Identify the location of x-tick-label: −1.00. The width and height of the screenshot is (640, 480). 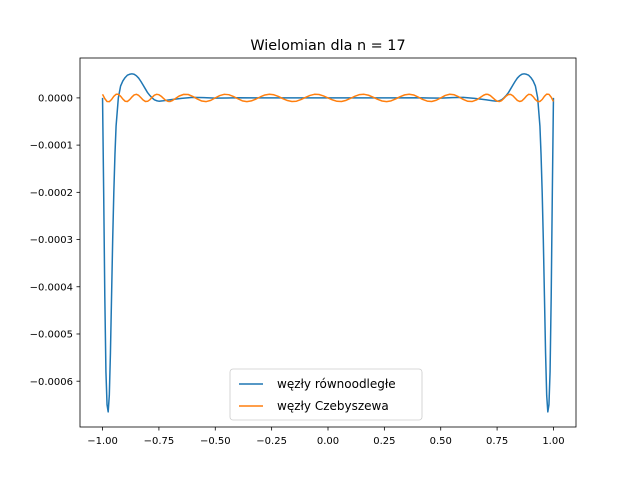
(102, 441).